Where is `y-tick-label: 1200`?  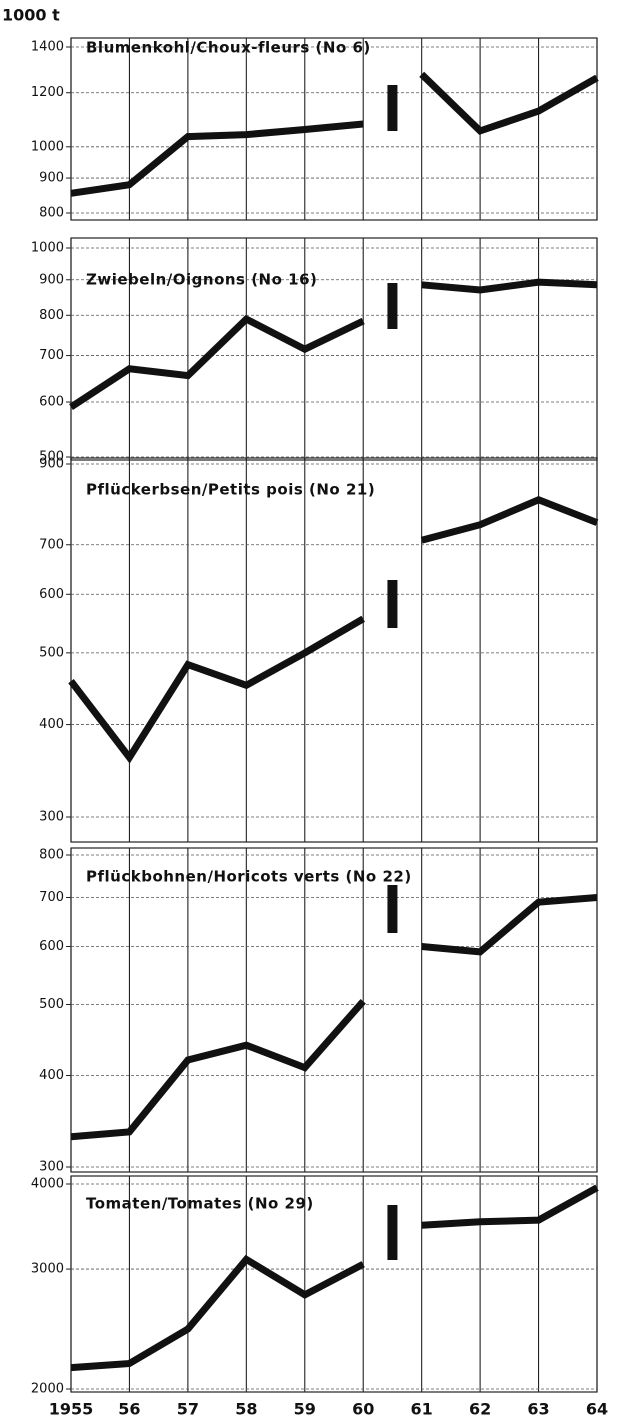
y-tick-label: 1200 is located at coordinates (47, 92).